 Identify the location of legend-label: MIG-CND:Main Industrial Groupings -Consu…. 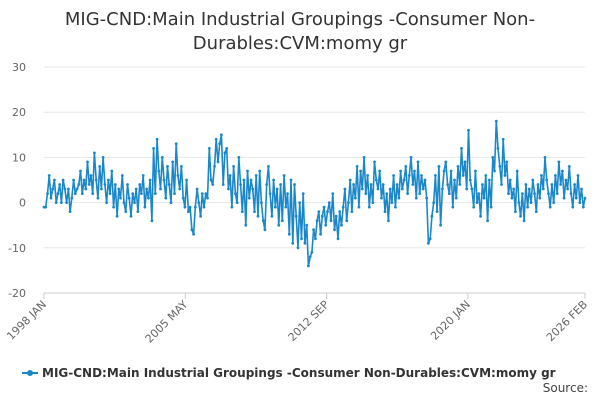
(299, 373).